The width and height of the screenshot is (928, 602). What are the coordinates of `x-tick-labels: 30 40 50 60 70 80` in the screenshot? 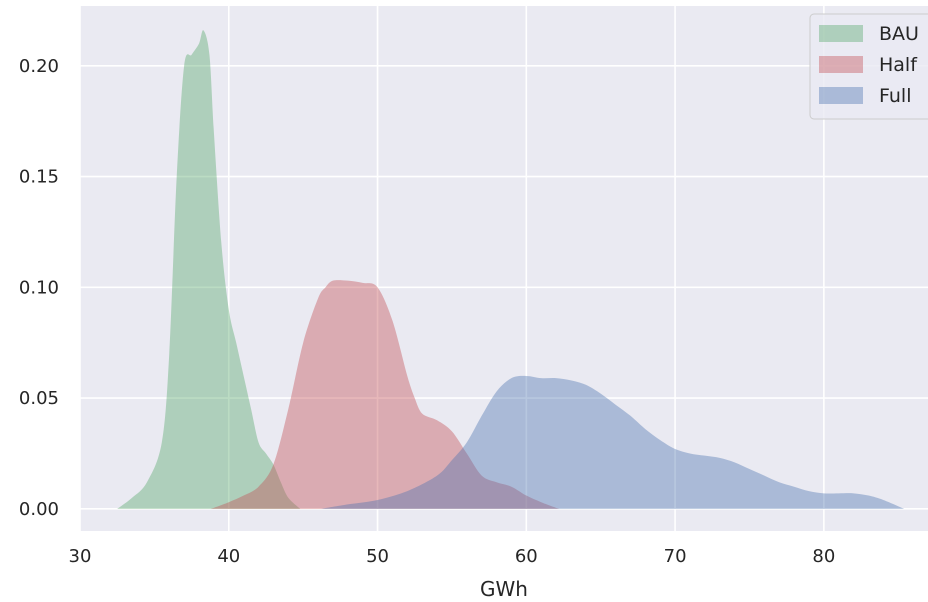 It's located at (452, 556).